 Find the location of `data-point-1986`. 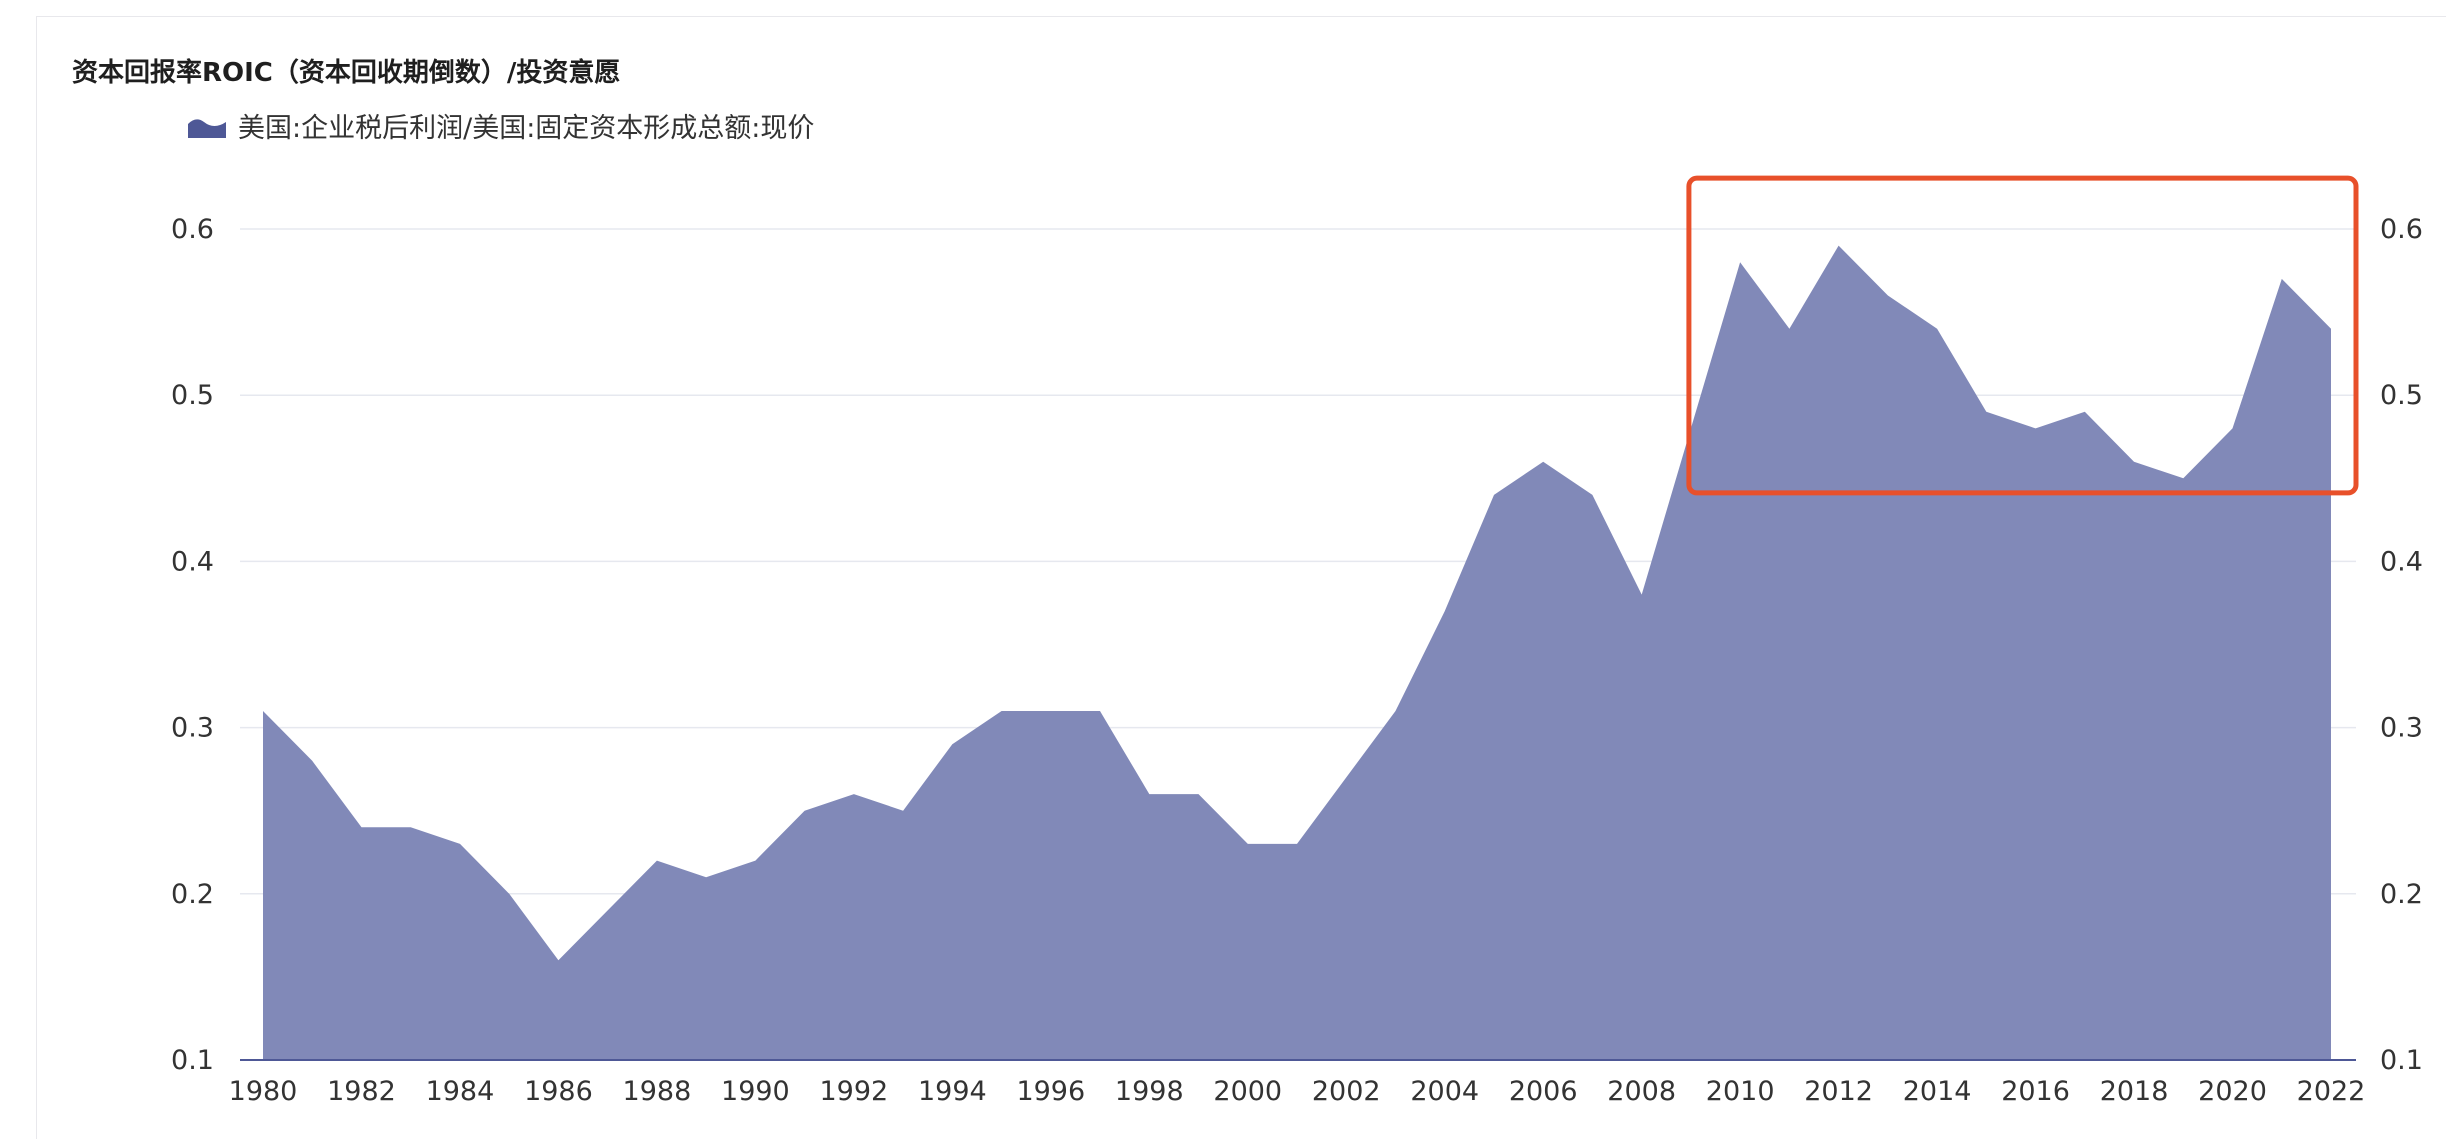

data-point-1986 is located at coordinates (558, 960).